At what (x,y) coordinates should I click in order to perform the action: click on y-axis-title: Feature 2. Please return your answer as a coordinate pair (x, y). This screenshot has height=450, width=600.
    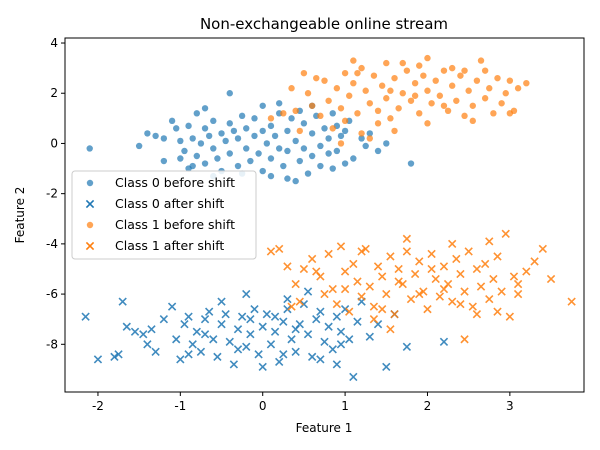
    Looking at the image, I should click on (20, 215).